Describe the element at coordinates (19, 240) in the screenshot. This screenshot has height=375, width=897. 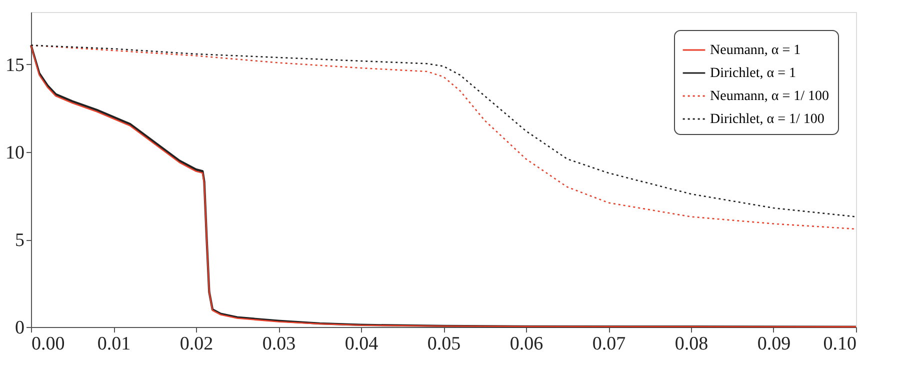
I see `y-tick-label: 5` at that location.